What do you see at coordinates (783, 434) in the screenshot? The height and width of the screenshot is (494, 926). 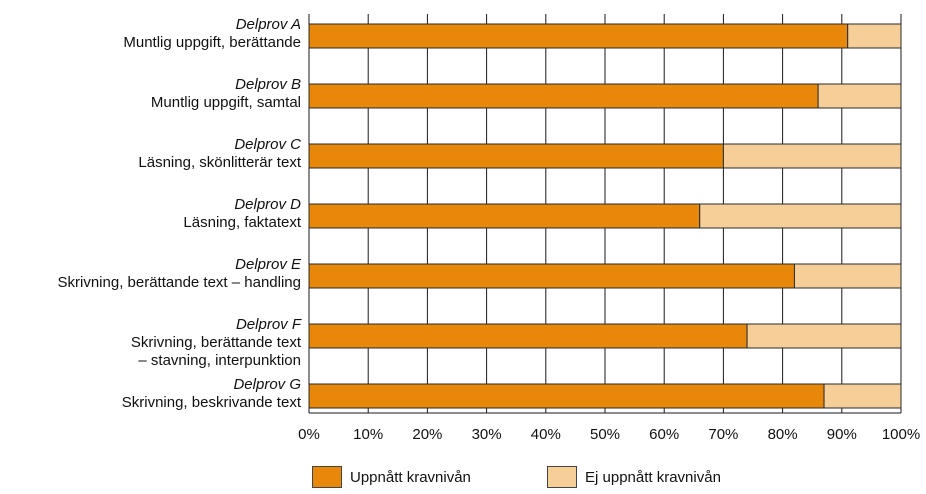 I see `x-tick-label: 80%` at bounding box center [783, 434].